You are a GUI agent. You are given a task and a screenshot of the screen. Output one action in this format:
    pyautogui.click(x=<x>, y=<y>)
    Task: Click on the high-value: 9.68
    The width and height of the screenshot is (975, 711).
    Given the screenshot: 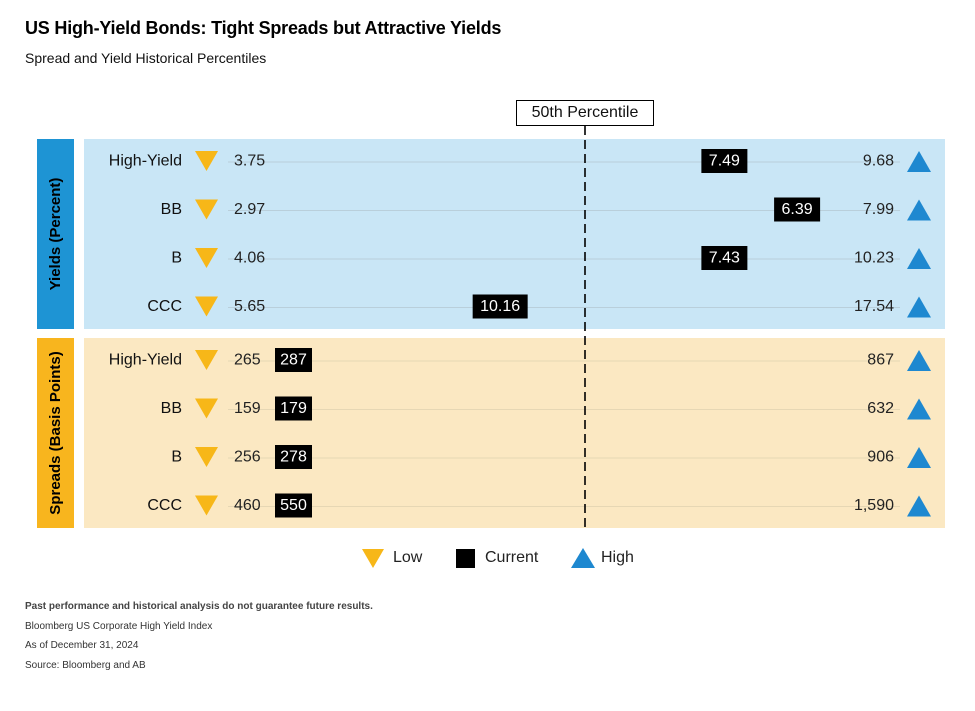 What is the action you would take?
    pyautogui.click(x=878, y=161)
    